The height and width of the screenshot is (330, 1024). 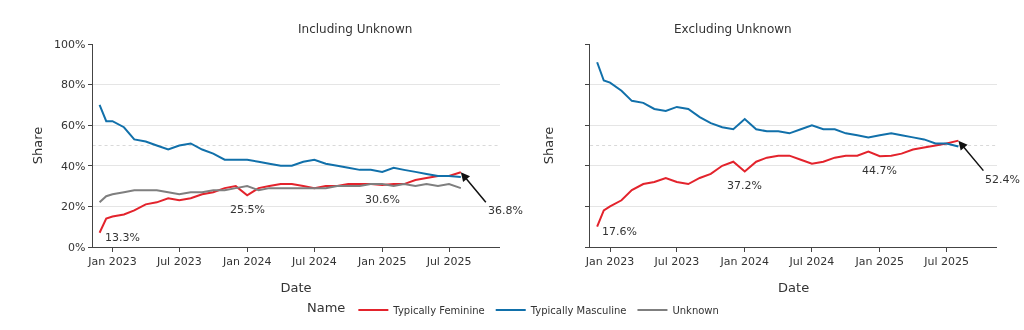 What do you see at coordinates (247, 209) in the screenshot?
I see `annotation: 25.5%` at bounding box center [247, 209].